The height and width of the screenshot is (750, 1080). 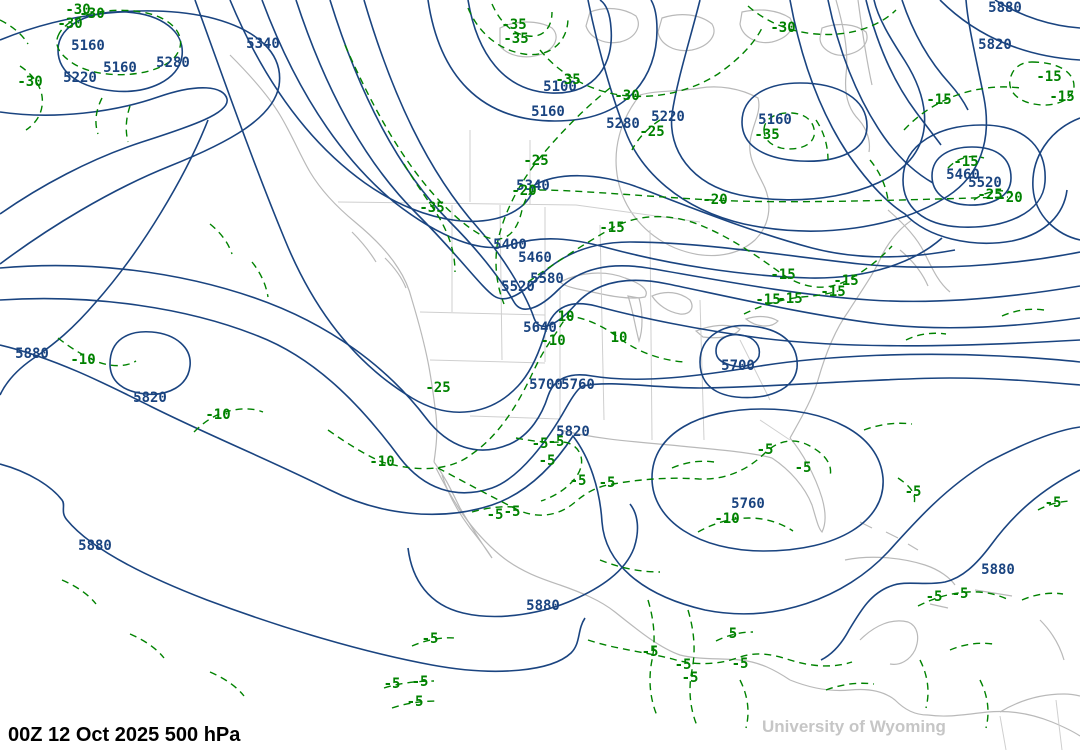 What do you see at coordinates (510, 245) in the screenshot?
I see `height-contour-label: 5400` at bounding box center [510, 245].